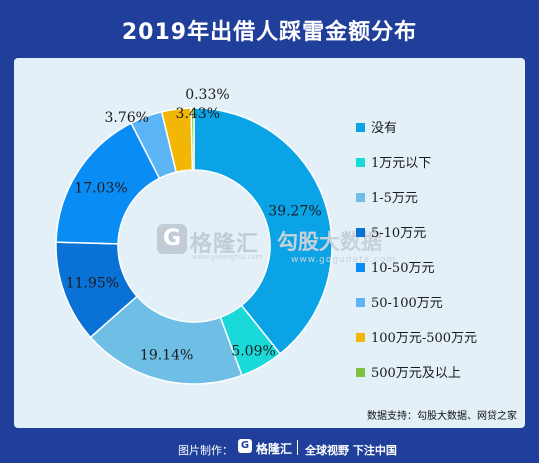 The image size is (539, 463). Describe the element at coordinates (274, 449) in the screenshot. I see `footer-brand: 格隆汇` at that location.